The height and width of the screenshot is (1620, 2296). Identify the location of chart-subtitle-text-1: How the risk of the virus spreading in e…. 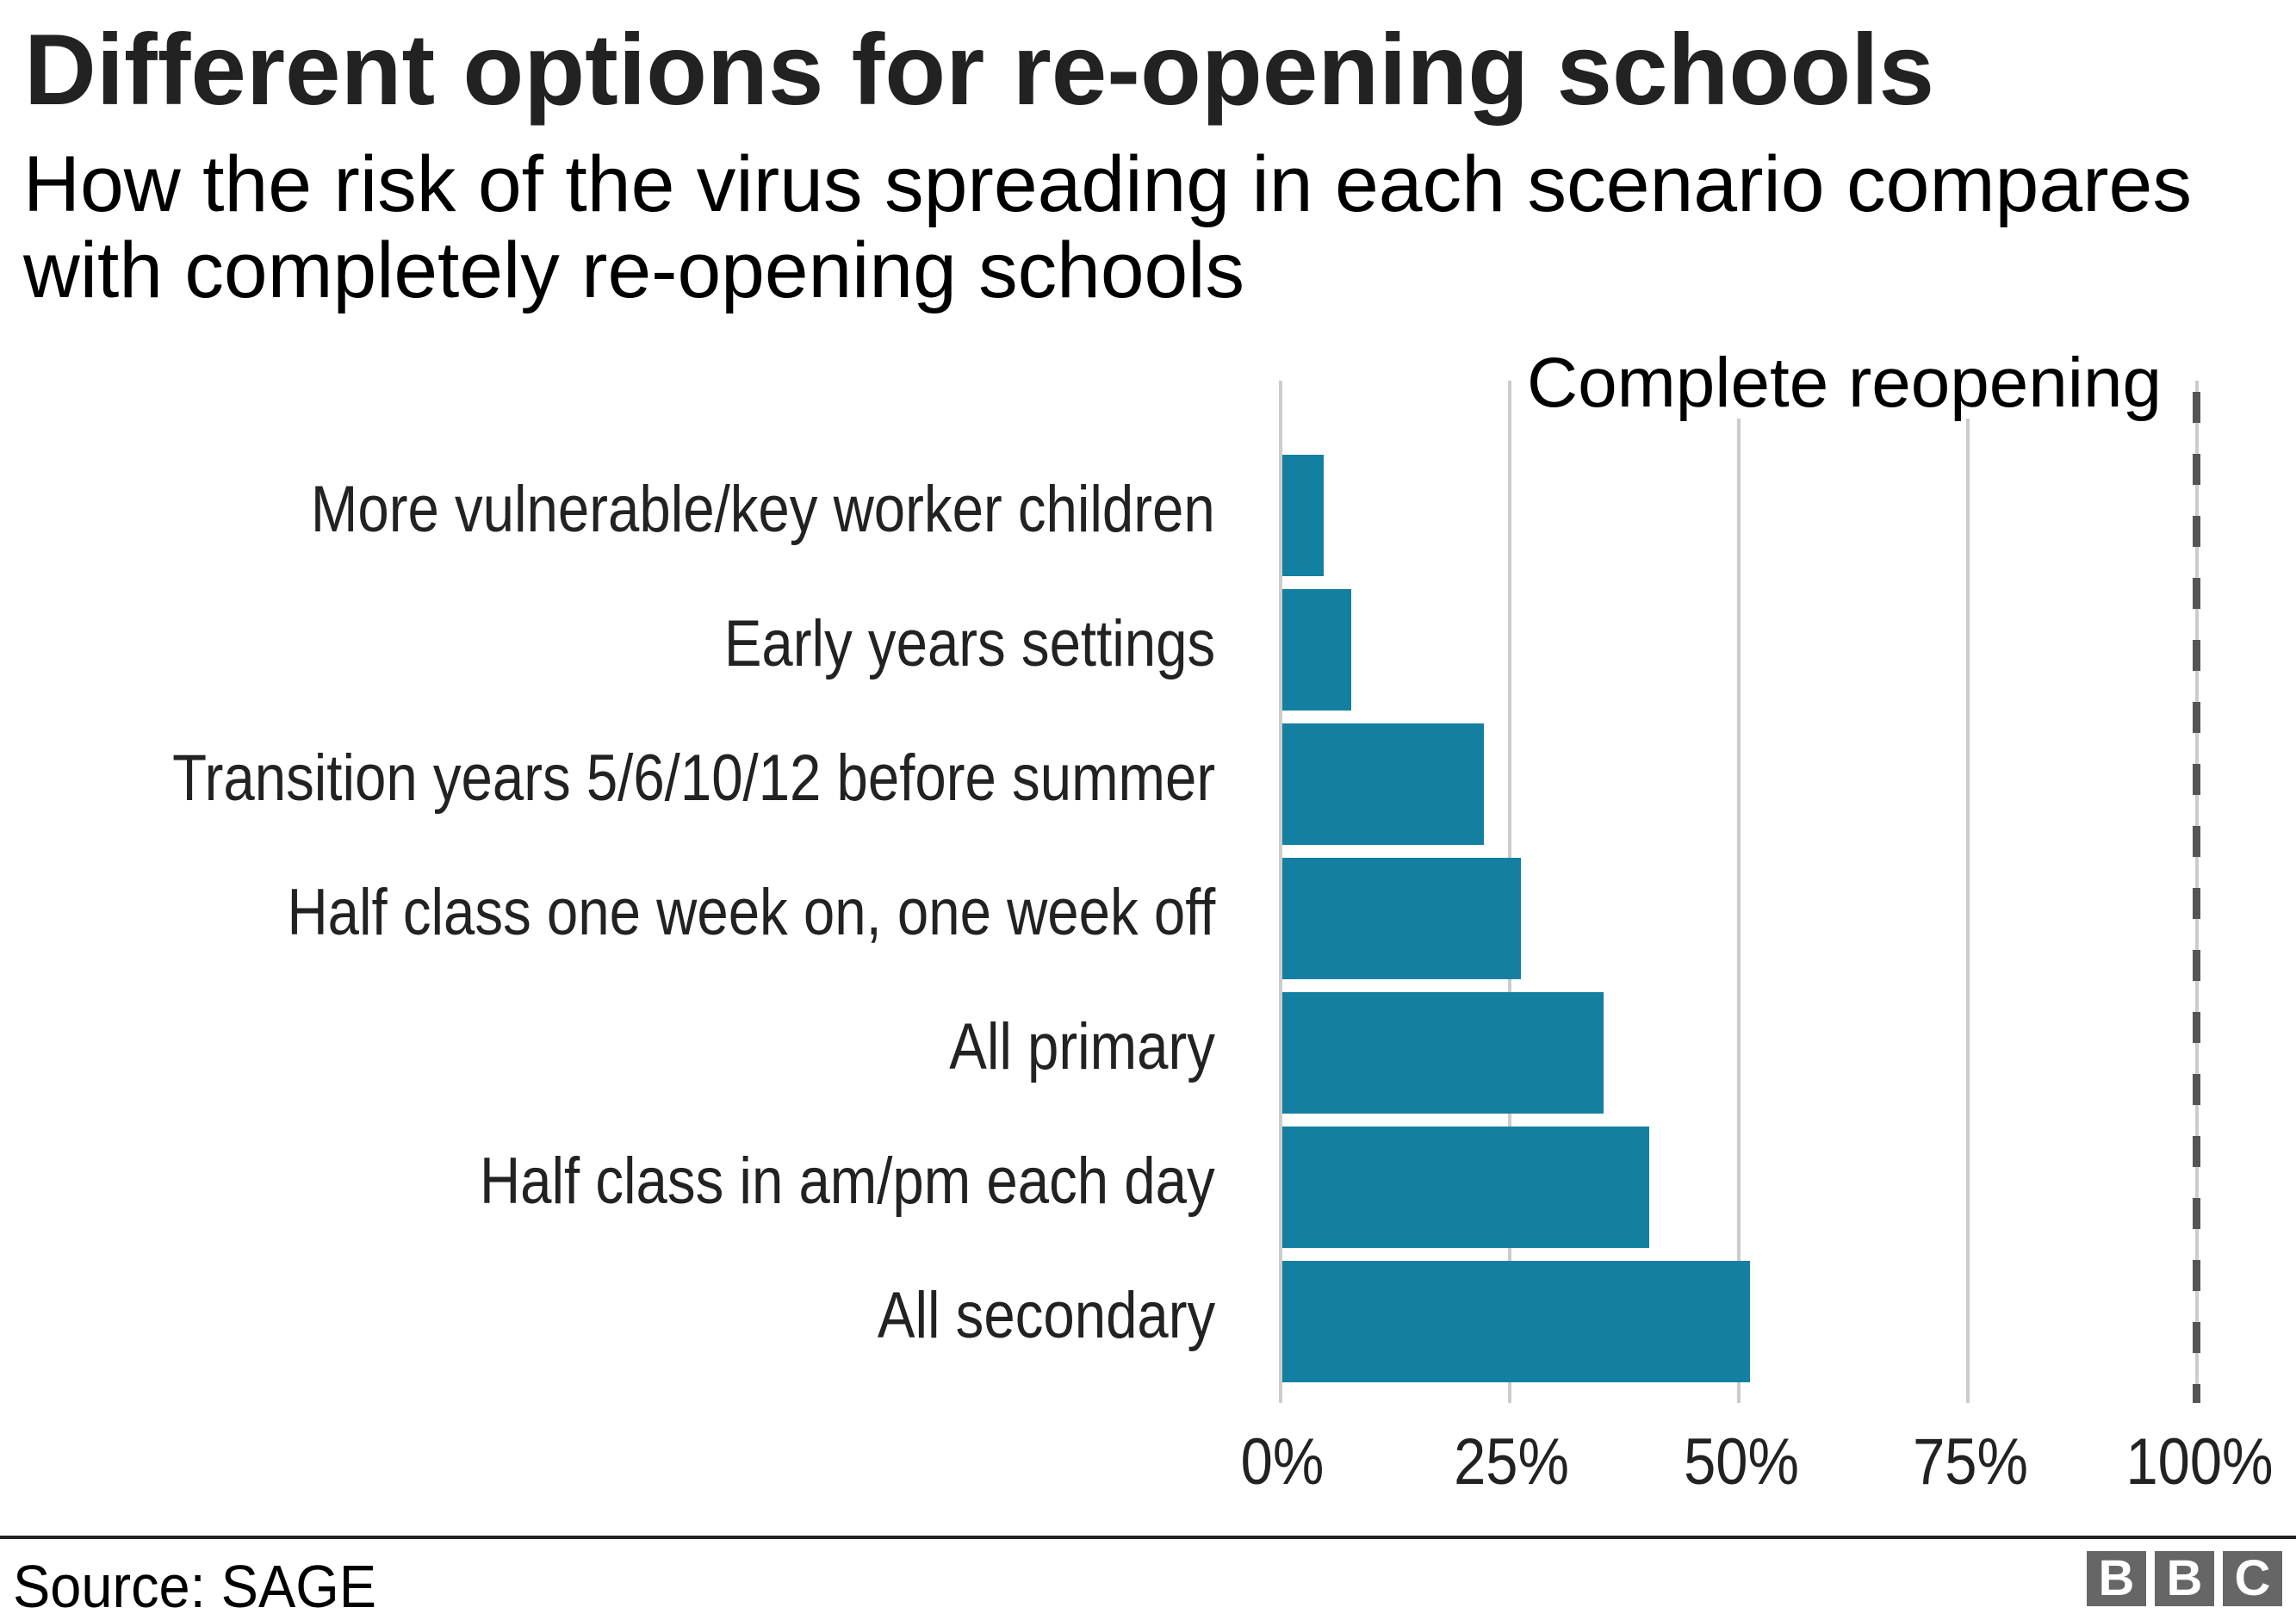
(1107, 184).